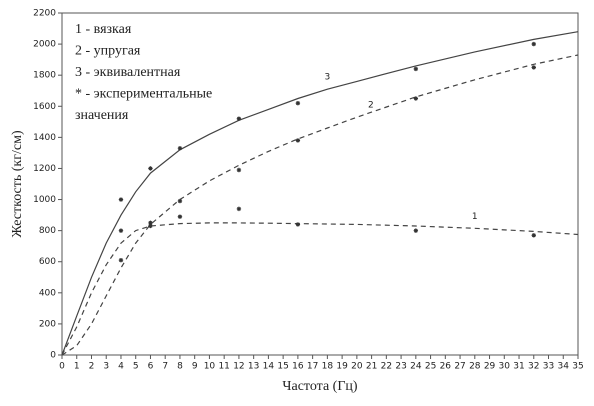 The height and width of the screenshot is (406, 594). Describe the element at coordinates (312, 367) in the screenshot. I see `x-tick-label: 17` at that location.